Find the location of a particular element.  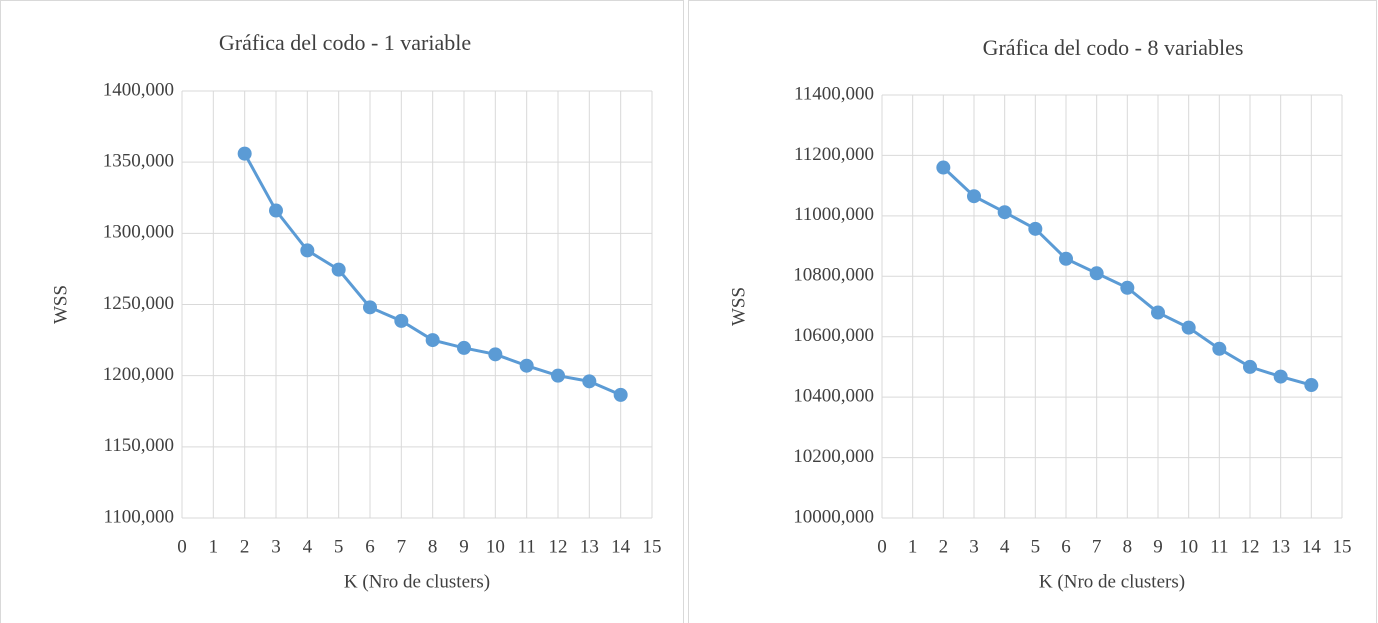

y-tick-label: 10800,000 is located at coordinates (833, 275).